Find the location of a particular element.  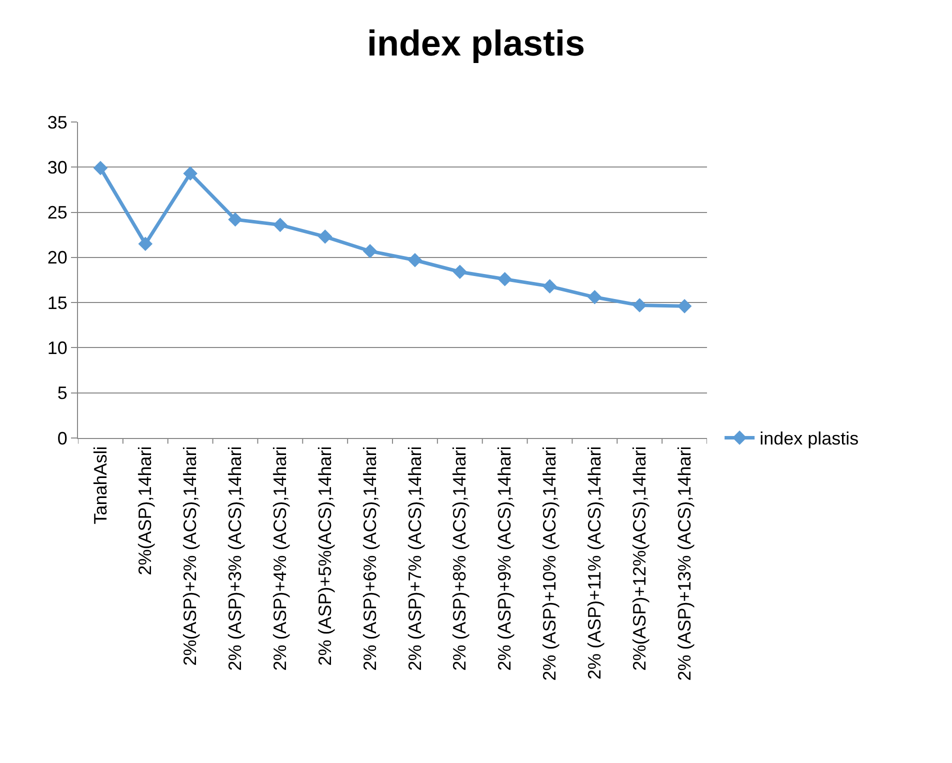

x-tick-label: 2% (ASP)+3% (ACS),14hari is located at coordinates (235, 558).